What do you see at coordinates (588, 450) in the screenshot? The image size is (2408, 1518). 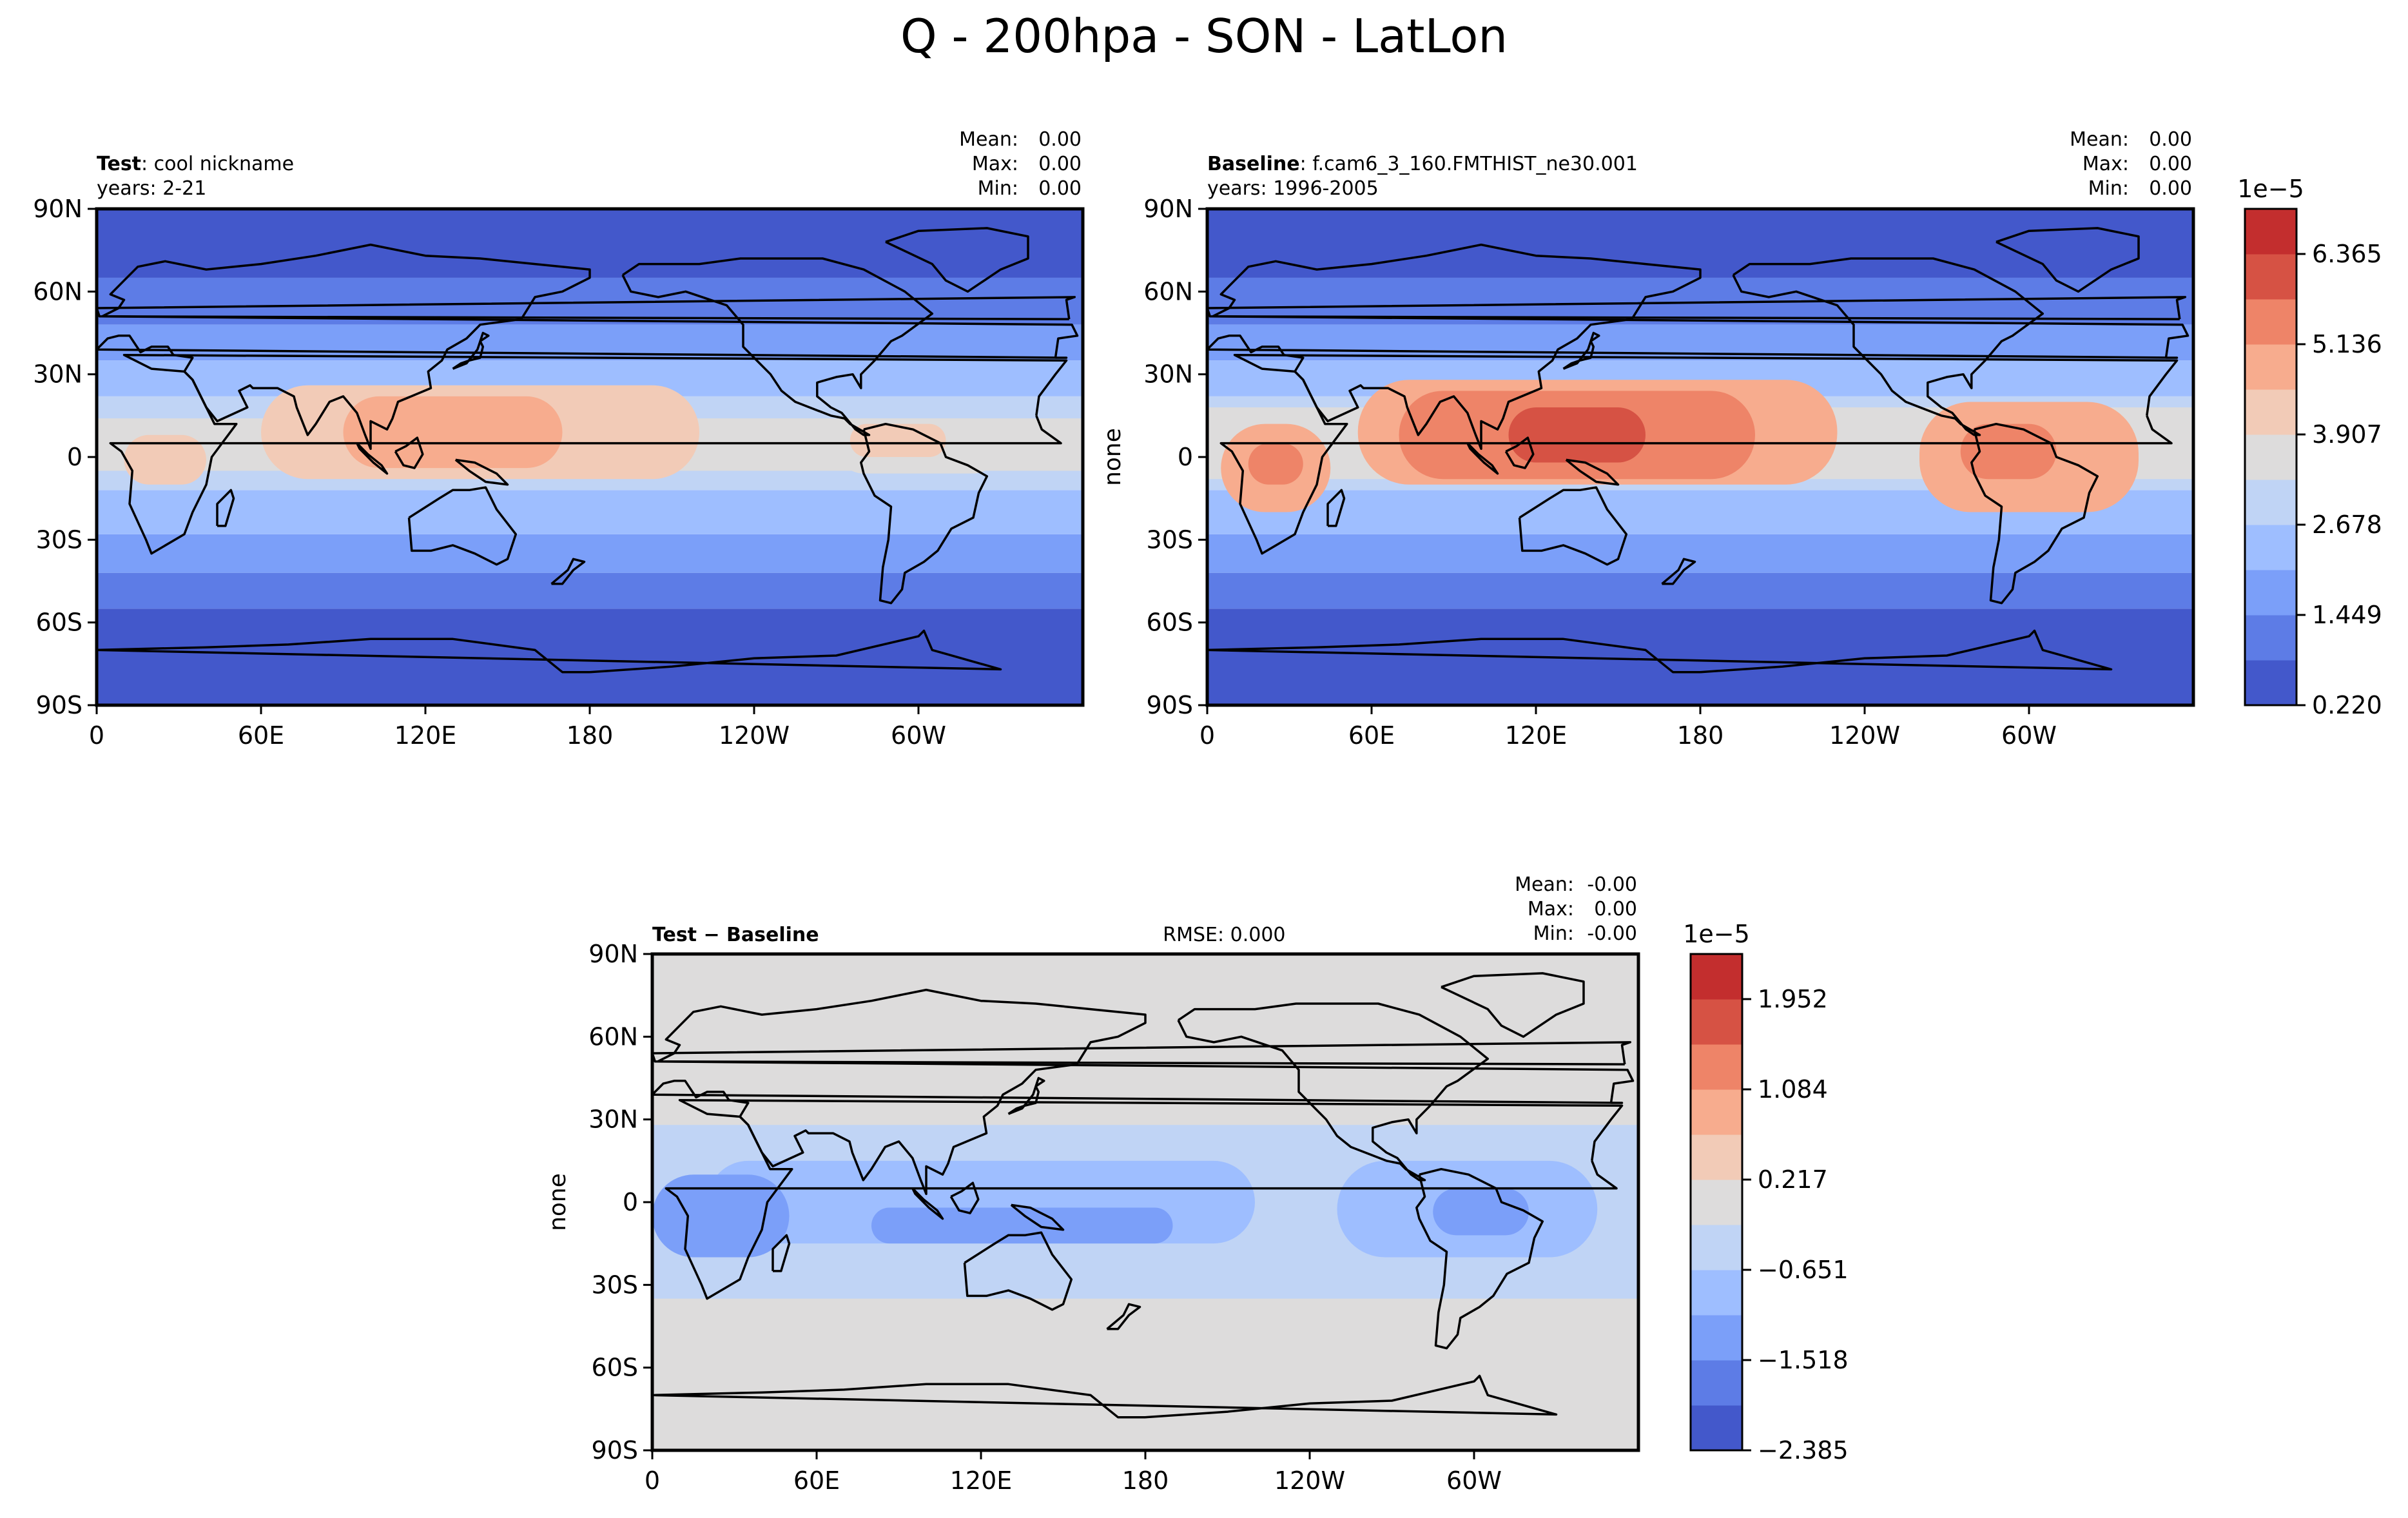 I see `coastlines-test` at bounding box center [588, 450].